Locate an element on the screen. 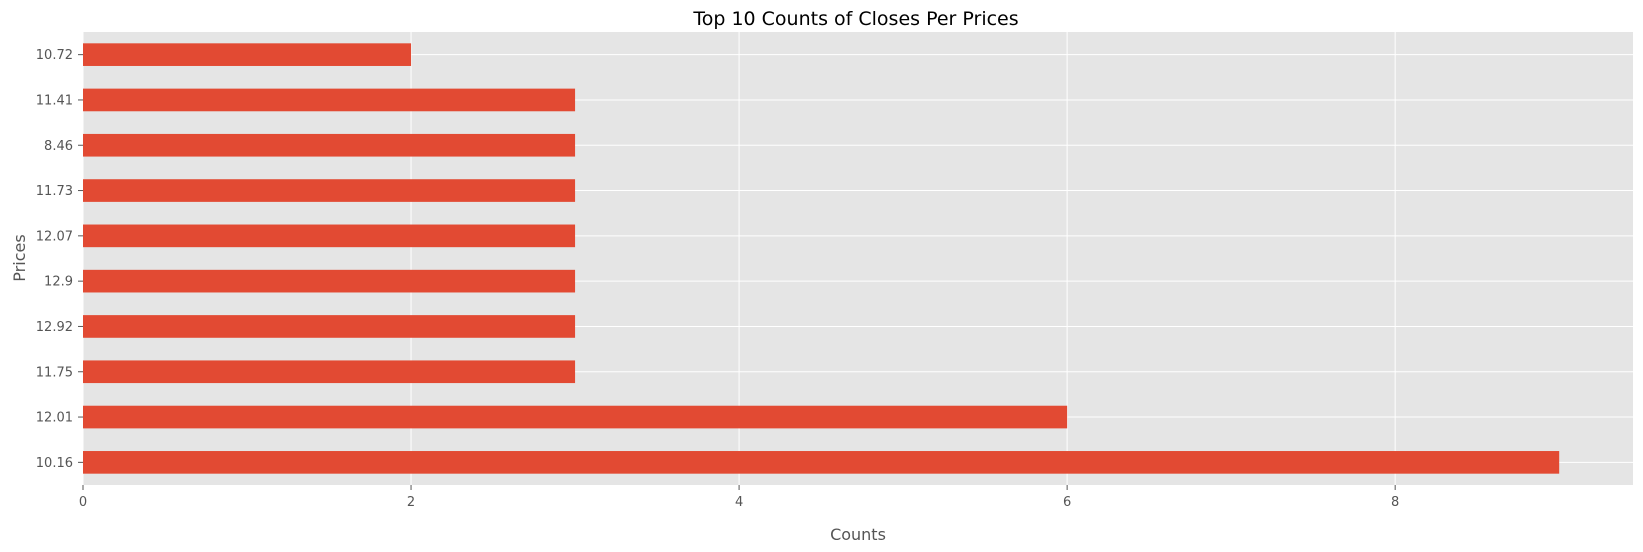 This screenshot has width=1643, height=552. x-axis-label: Counts is located at coordinates (858, 534).